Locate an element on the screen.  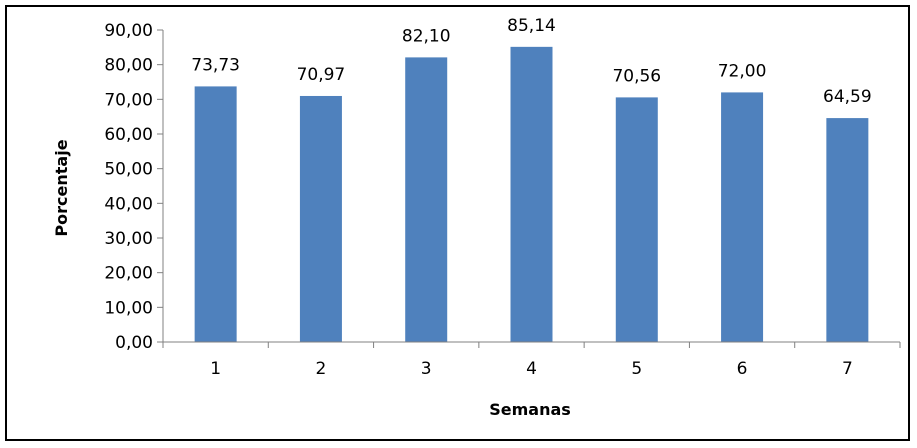
y-tick-label: 30,00 is located at coordinates (128, 239).